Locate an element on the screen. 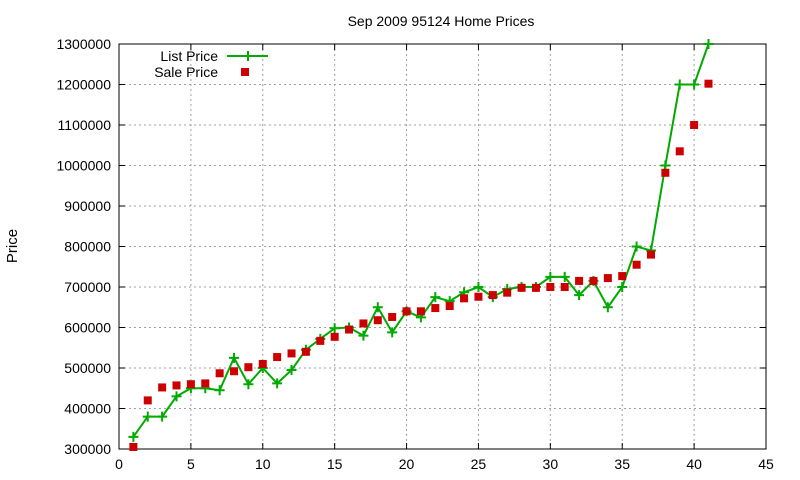 The height and width of the screenshot is (480, 800). x-tick-label: 40 is located at coordinates (694, 464).